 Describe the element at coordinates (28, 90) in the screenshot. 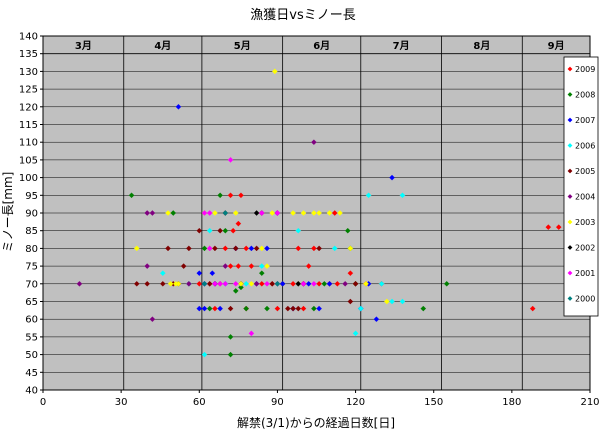

I see `y-tick-label: 125` at that location.